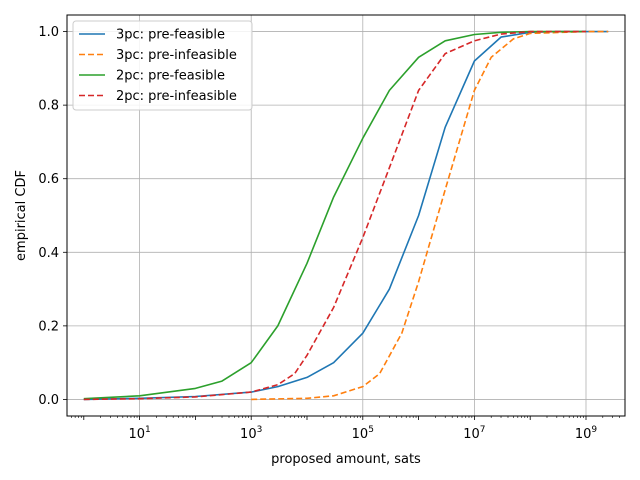 The height and width of the screenshot is (480, 640). I want to click on y-tick-label: 0.0, so click(48, 400).